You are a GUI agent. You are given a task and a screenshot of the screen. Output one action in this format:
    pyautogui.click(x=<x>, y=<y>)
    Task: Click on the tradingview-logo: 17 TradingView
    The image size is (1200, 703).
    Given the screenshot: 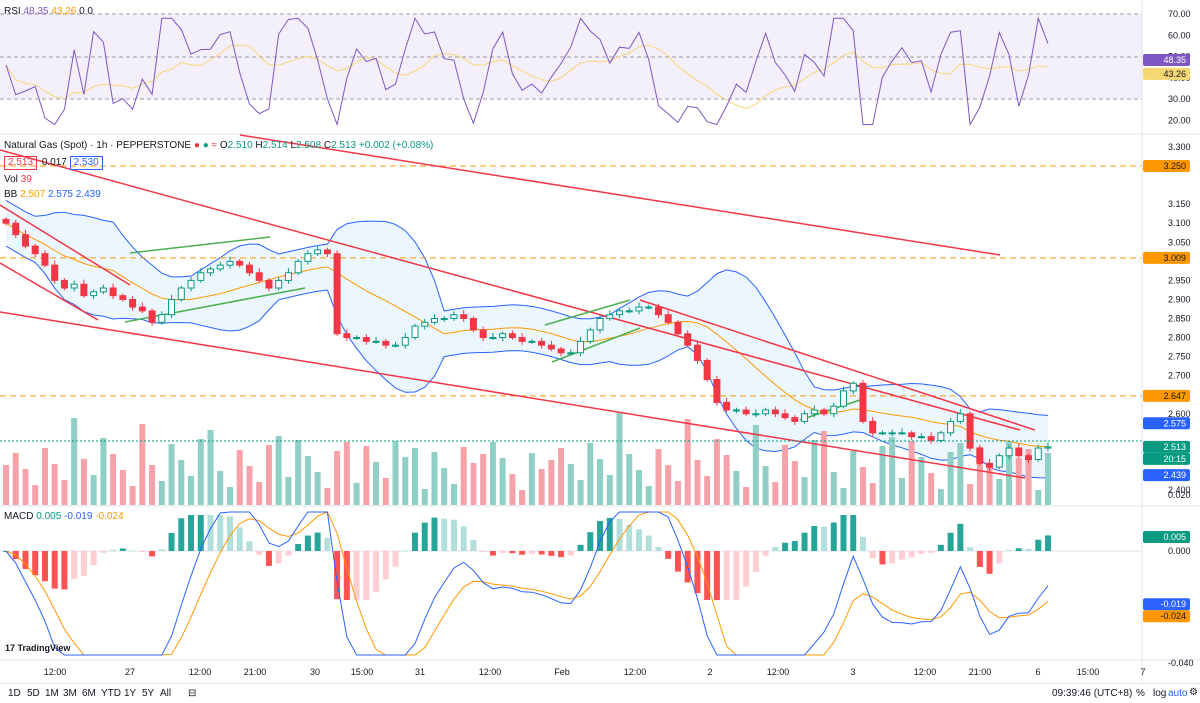 What is the action you would take?
    pyautogui.click(x=37, y=648)
    